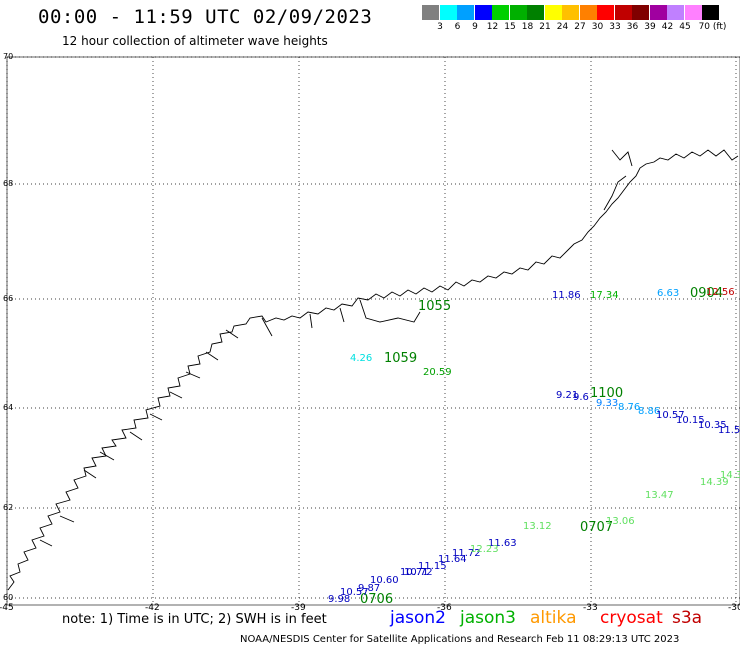 The image size is (740, 650). I want to click on colorbar-label: 18, so click(527, 27).